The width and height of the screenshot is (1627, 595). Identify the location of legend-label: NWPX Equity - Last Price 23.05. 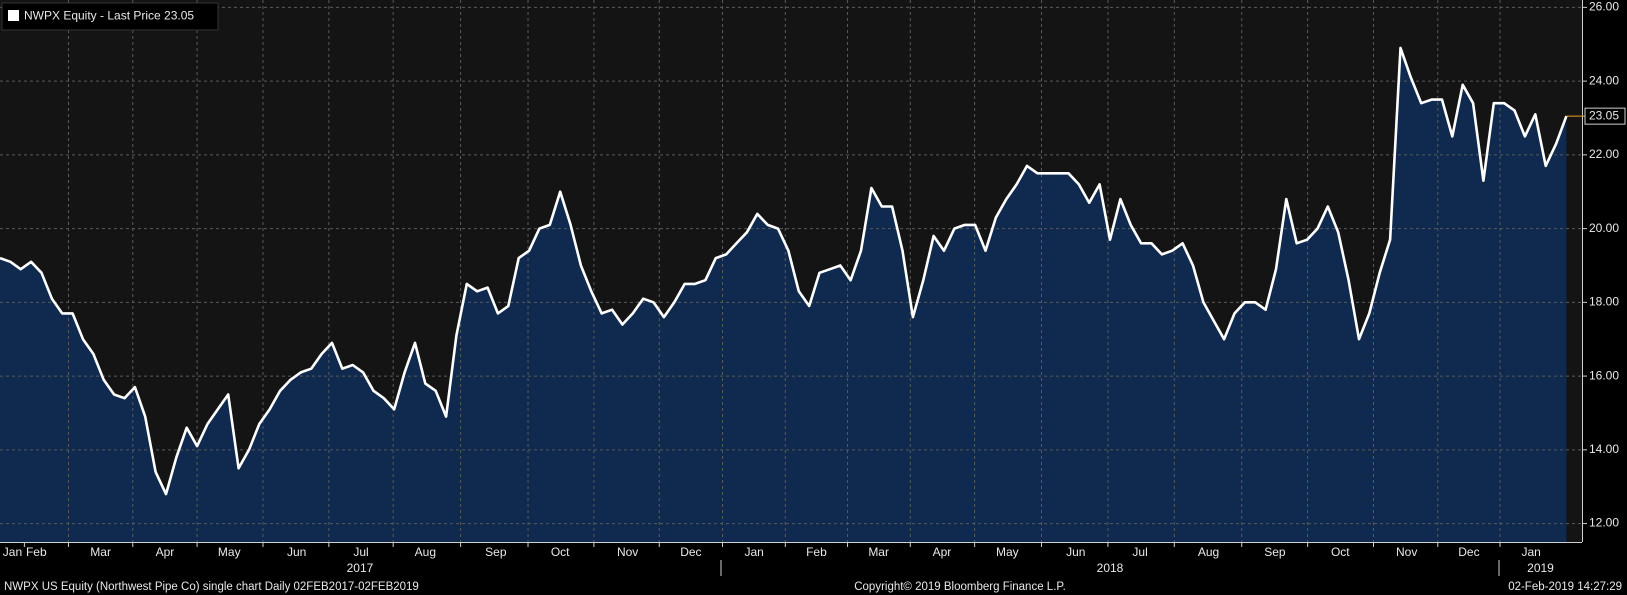
(109, 16).